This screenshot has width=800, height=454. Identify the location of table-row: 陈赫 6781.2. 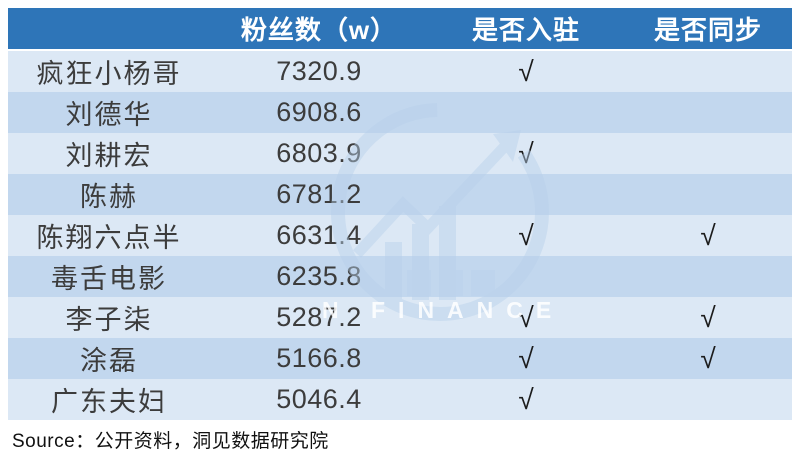
(400, 194).